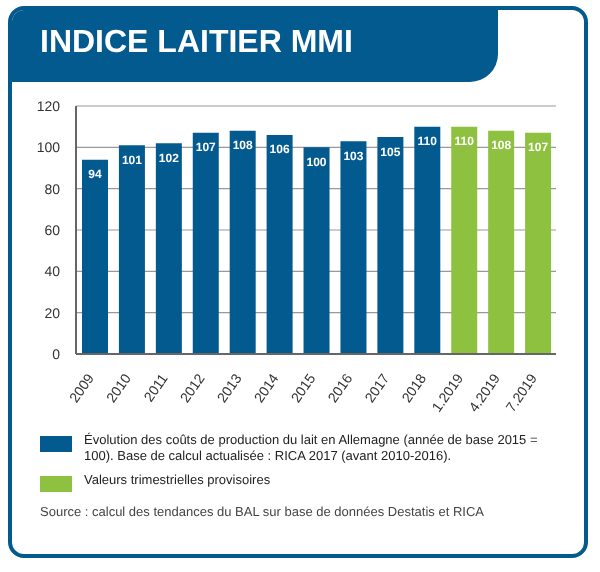 The image size is (600, 572). What do you see at coordinates (255, 46) in the screenshot?
I see `chart-title: INDICE LAITIER MMI` at bounding box center [255, 46].